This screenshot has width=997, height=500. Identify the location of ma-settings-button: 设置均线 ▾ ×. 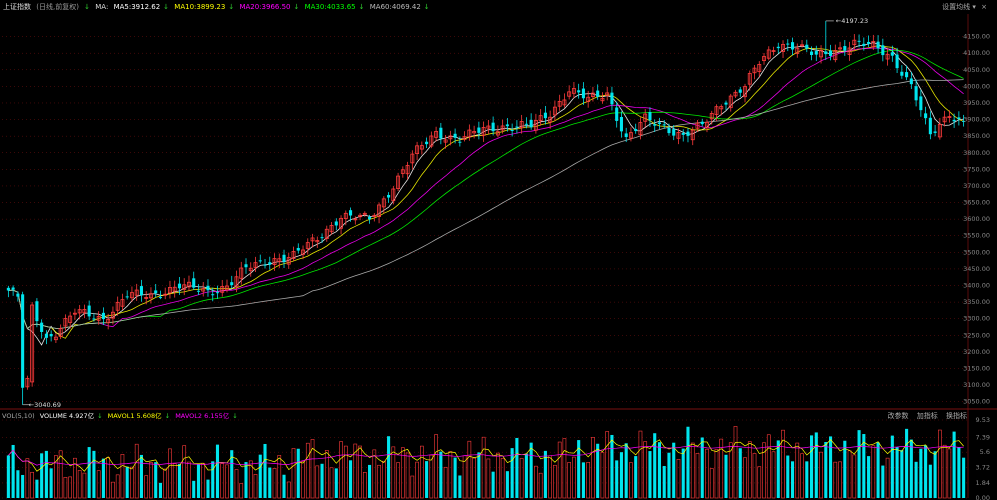
(964, 7).